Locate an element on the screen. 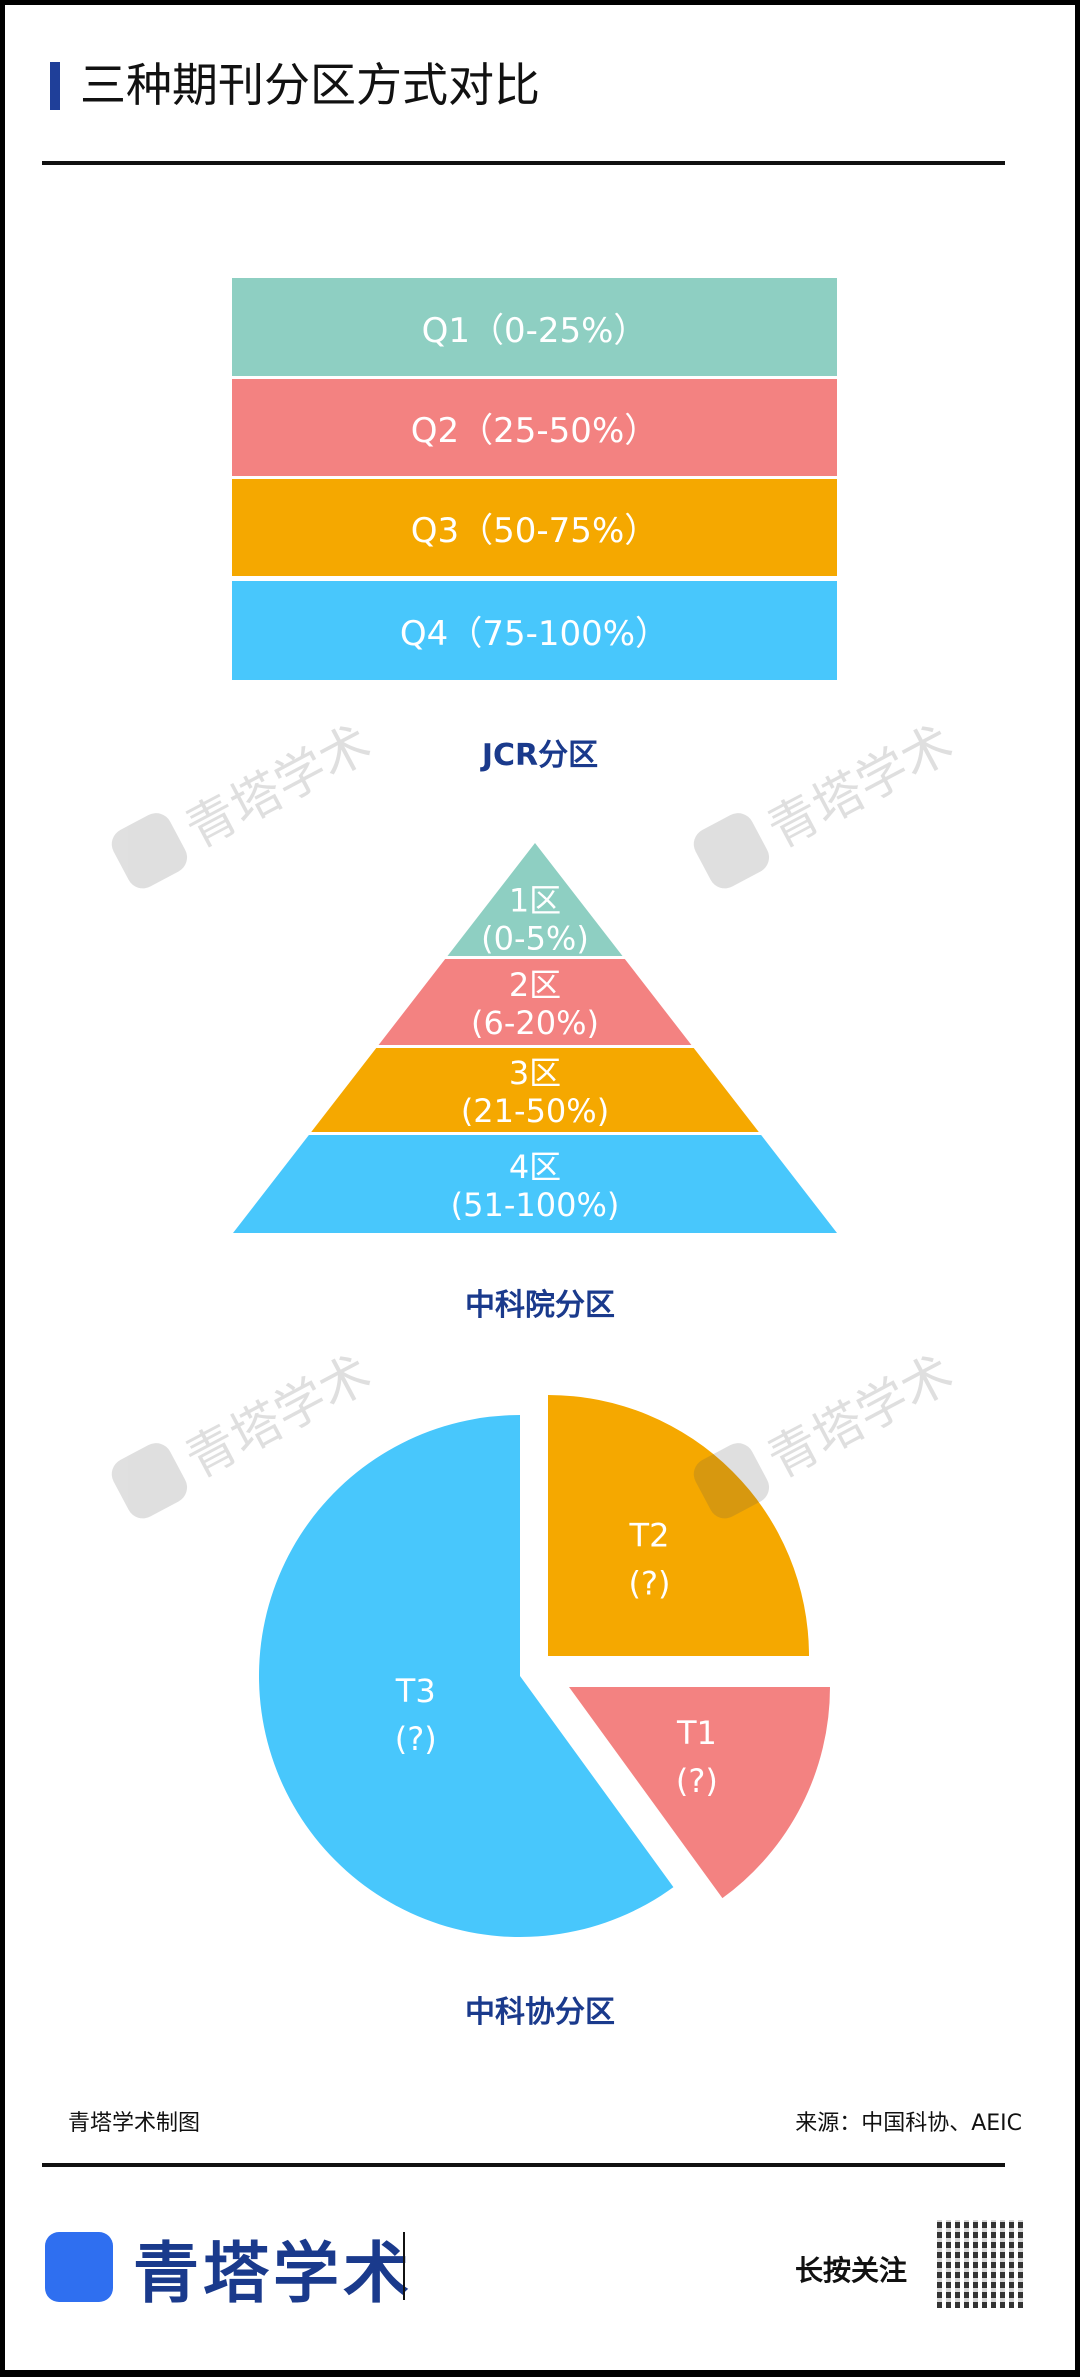 This screenshot has height=2377, width=1080. cas-level-range: (21-50%) is located at coordinates (535, 1111).